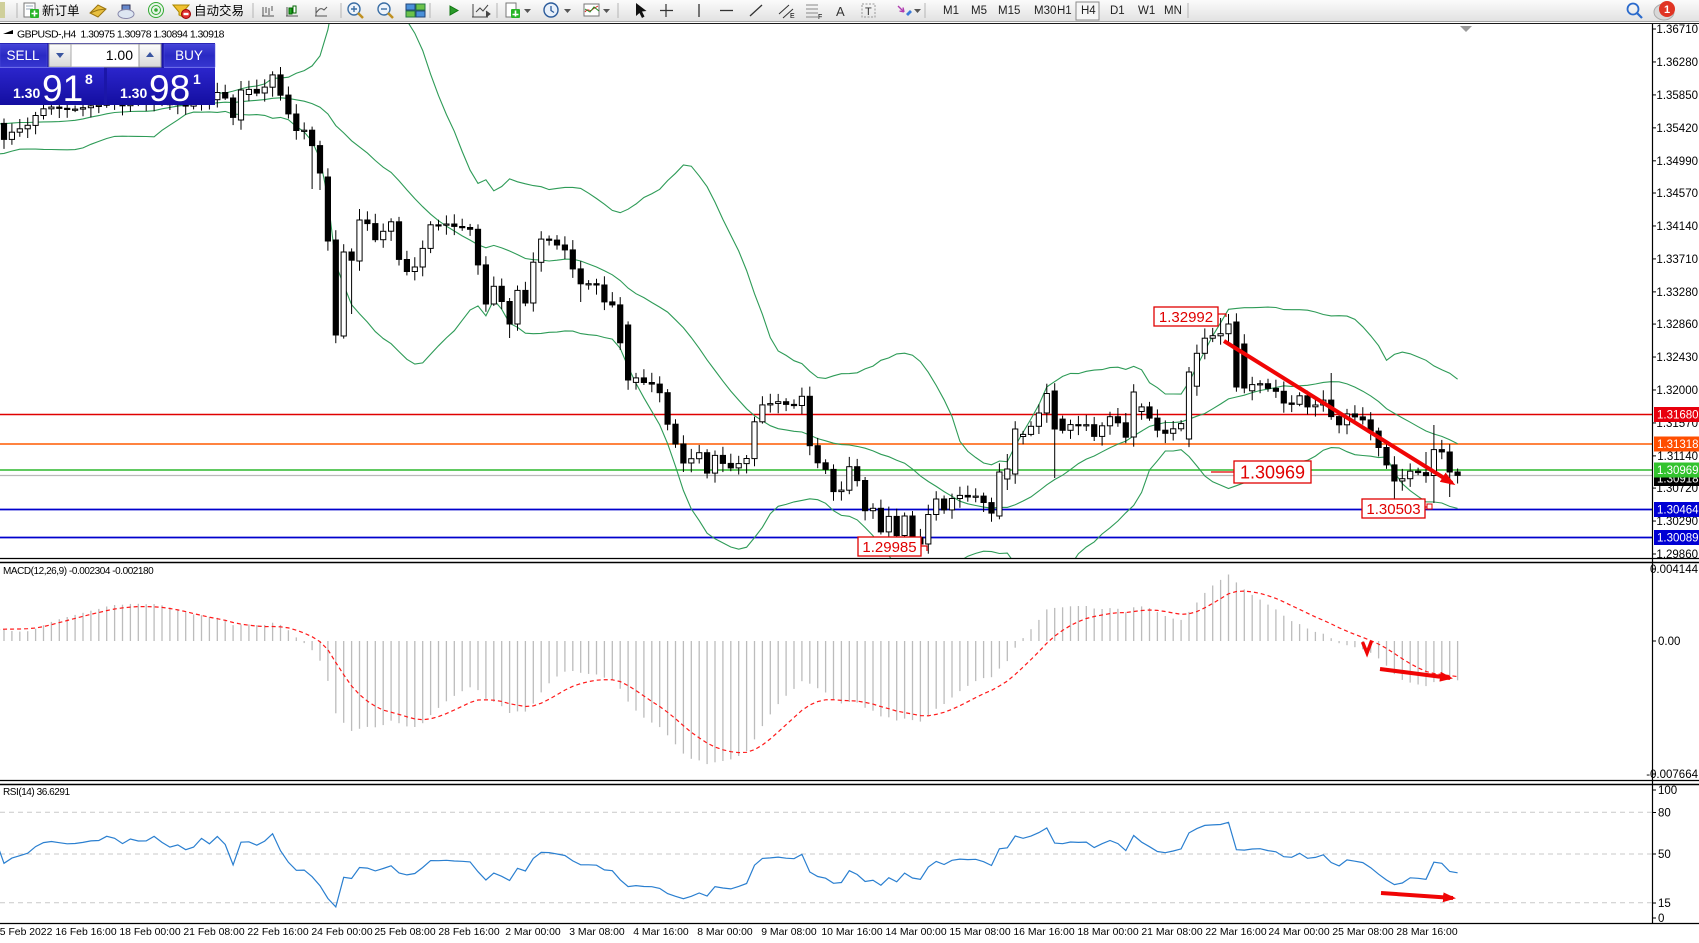 The width and height of the screenshot is (1699, 943). What do you see at coordinates (341, 932) in the screenshot?
I see `svg-text: 24 Feb 00:00` at bounding box center [341, 932].